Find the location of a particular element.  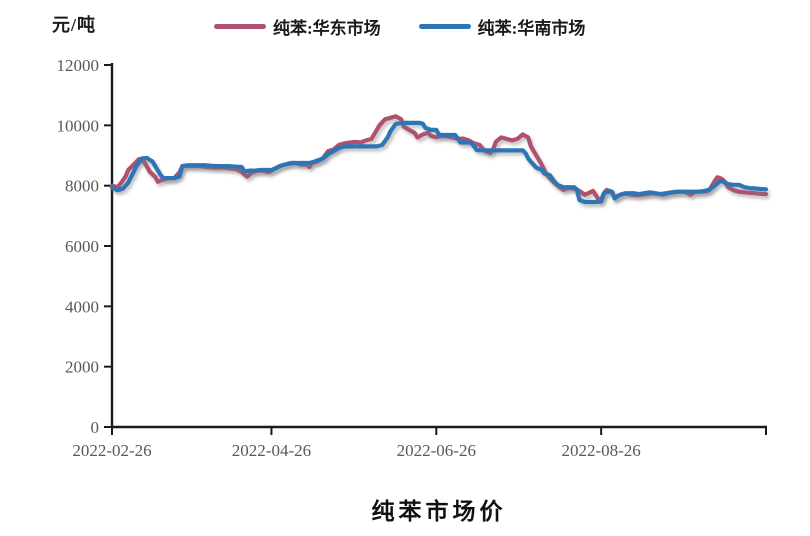

y-axis-unit-label: 元/吨 is located at coordinates (74, 25).